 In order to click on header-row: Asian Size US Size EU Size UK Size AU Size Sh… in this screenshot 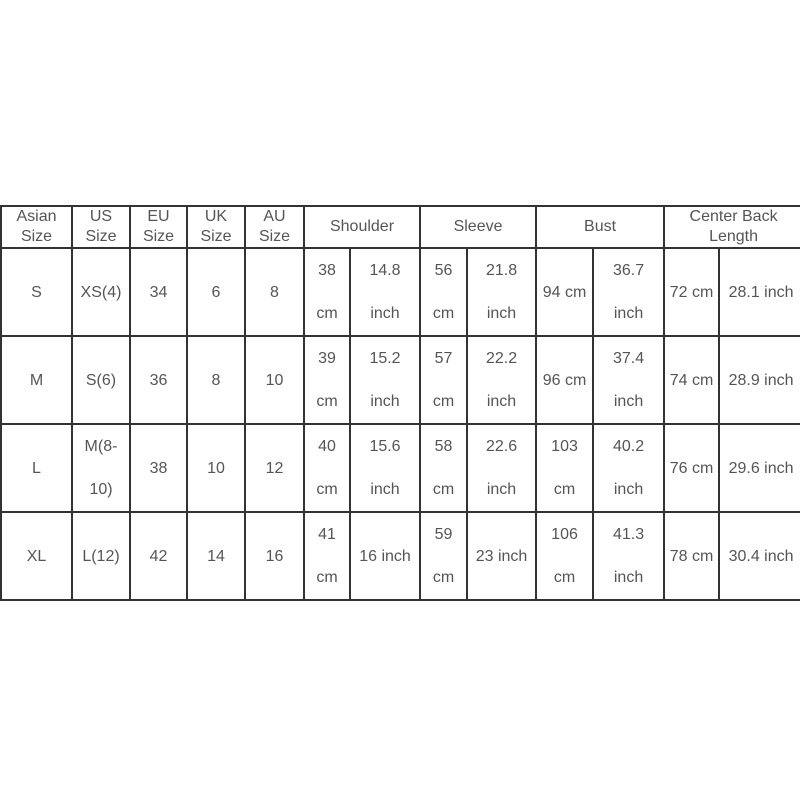, I will do `click(400, 227)`.